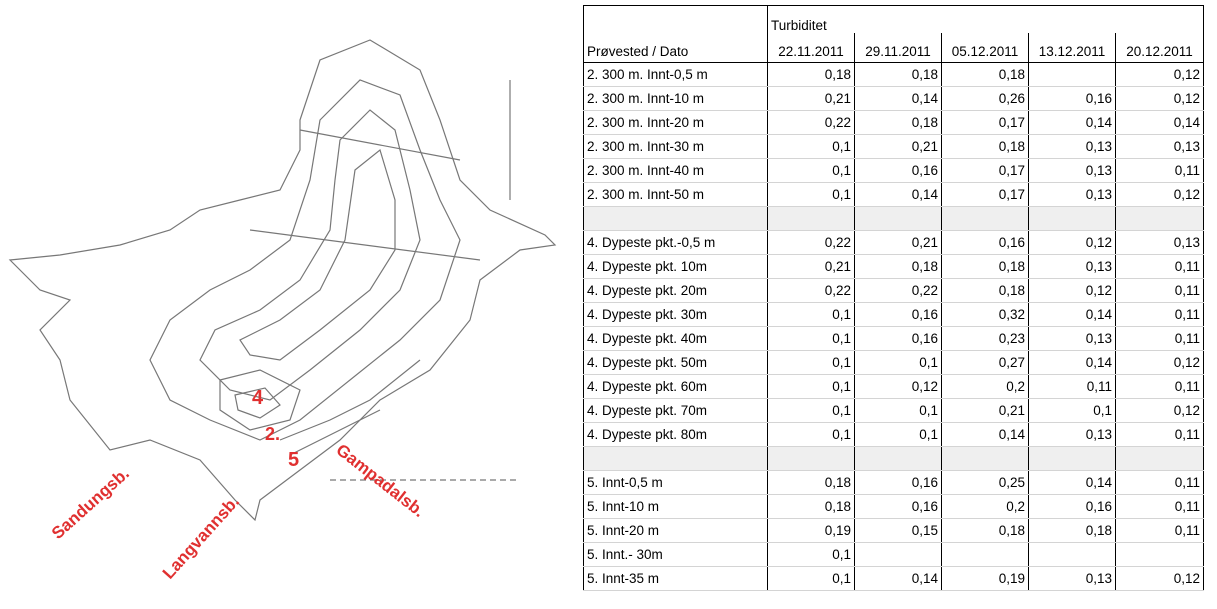 Image resolution: width=1217 pixels, height=609 pixels. Describe the element at coordinates (675, 242) in the screenshot. I see `row-label: 4. Dypeste pkt.-0,5 m` at that location.